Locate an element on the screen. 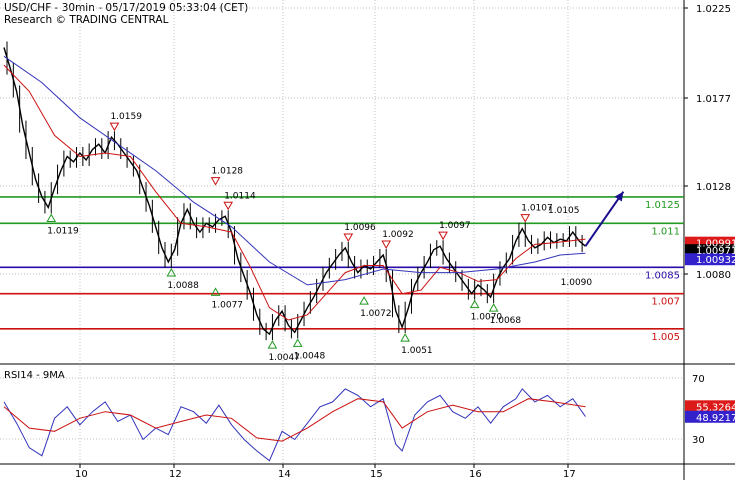 This screenshot has width=735, height=480. y-tick-label: 1.0225 is located at coordinates (713, 9).